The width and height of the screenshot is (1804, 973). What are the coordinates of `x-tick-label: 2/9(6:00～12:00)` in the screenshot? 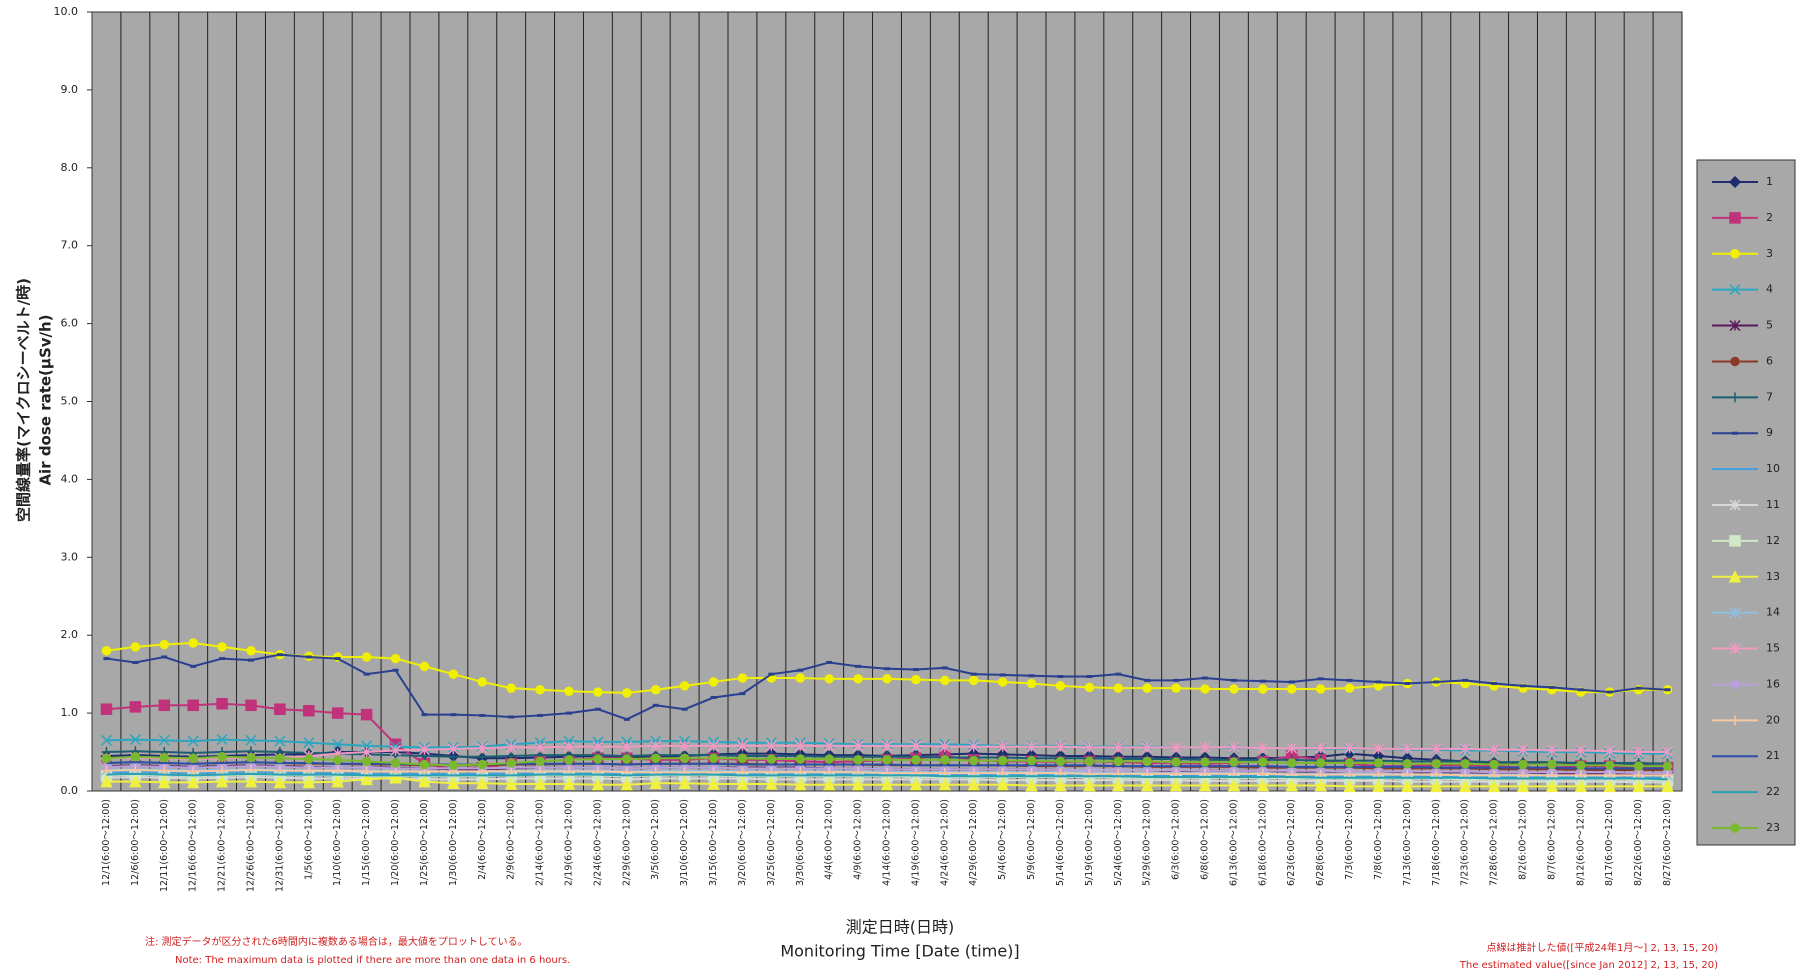 It's located at (511, 839).